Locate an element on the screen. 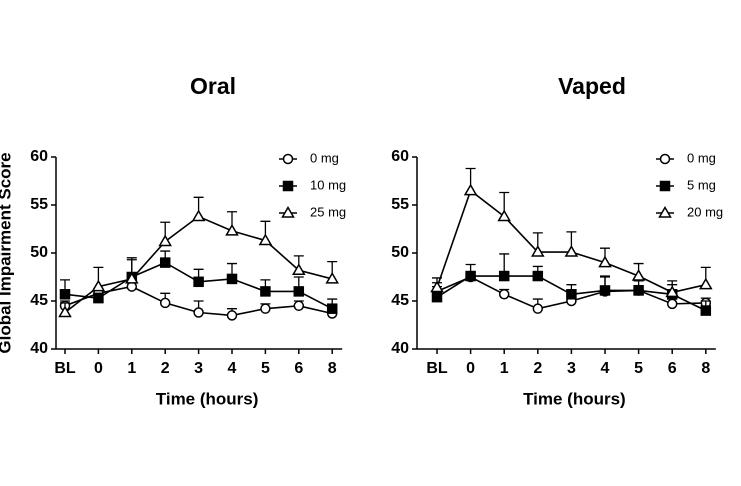 Image resolution: width=741 pixels, height=486 pixels. chart-title: Vaped is located at coordinates (592, 86).